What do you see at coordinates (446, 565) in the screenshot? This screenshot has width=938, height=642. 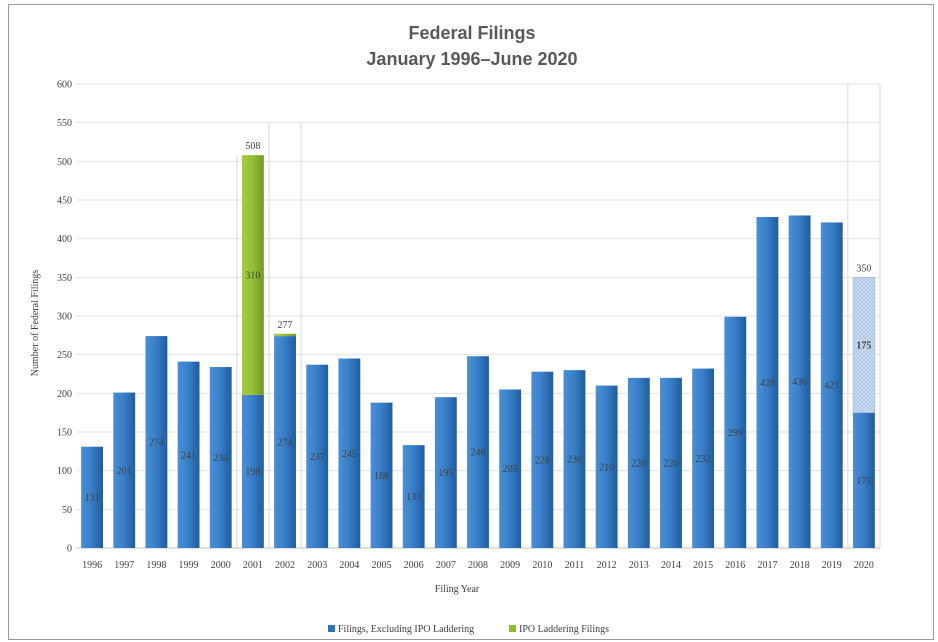 I see `x-tick-label: 2007` at bounding box center [446, 565].